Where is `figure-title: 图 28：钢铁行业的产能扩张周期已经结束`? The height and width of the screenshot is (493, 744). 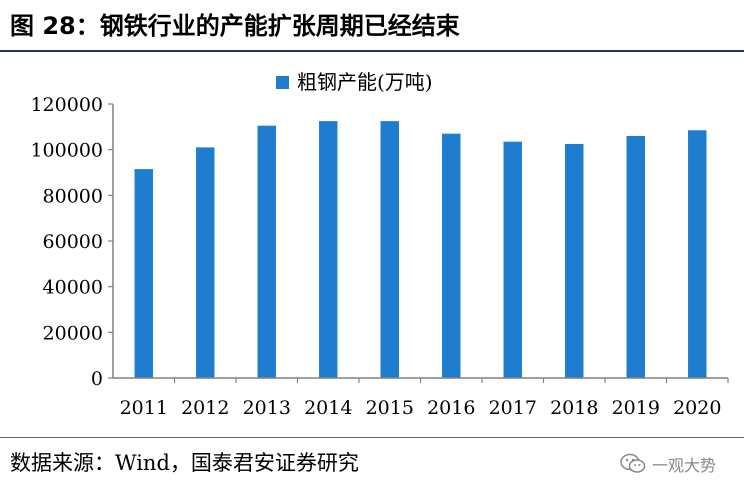 figure-title: 图 28：钢铁行业的产能扩张周期已经结束 is located at coordinates (235, 26).